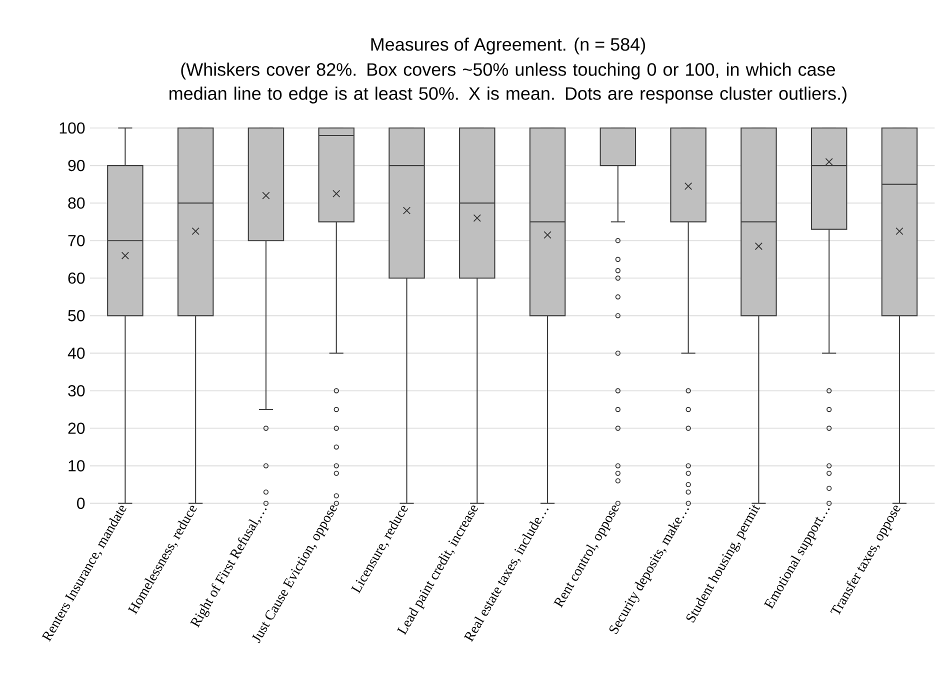 The width and height of the screenshot is (944, 698). I want to click on y-tick-label: 100, so click(72, 128).